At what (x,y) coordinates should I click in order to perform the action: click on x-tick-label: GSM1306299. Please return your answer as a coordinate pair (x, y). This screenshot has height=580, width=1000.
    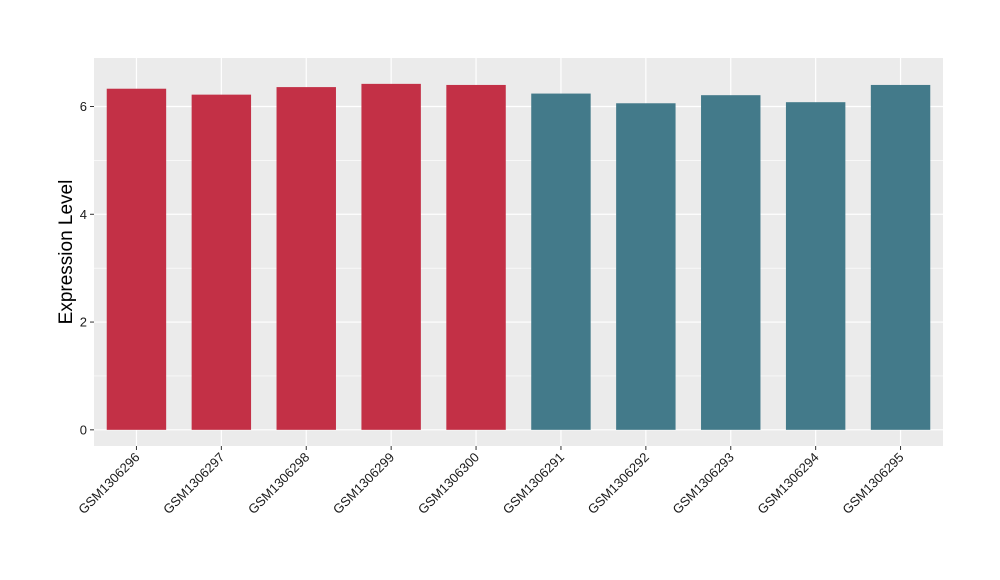
    Looking at the image, I should click on (363, 483).